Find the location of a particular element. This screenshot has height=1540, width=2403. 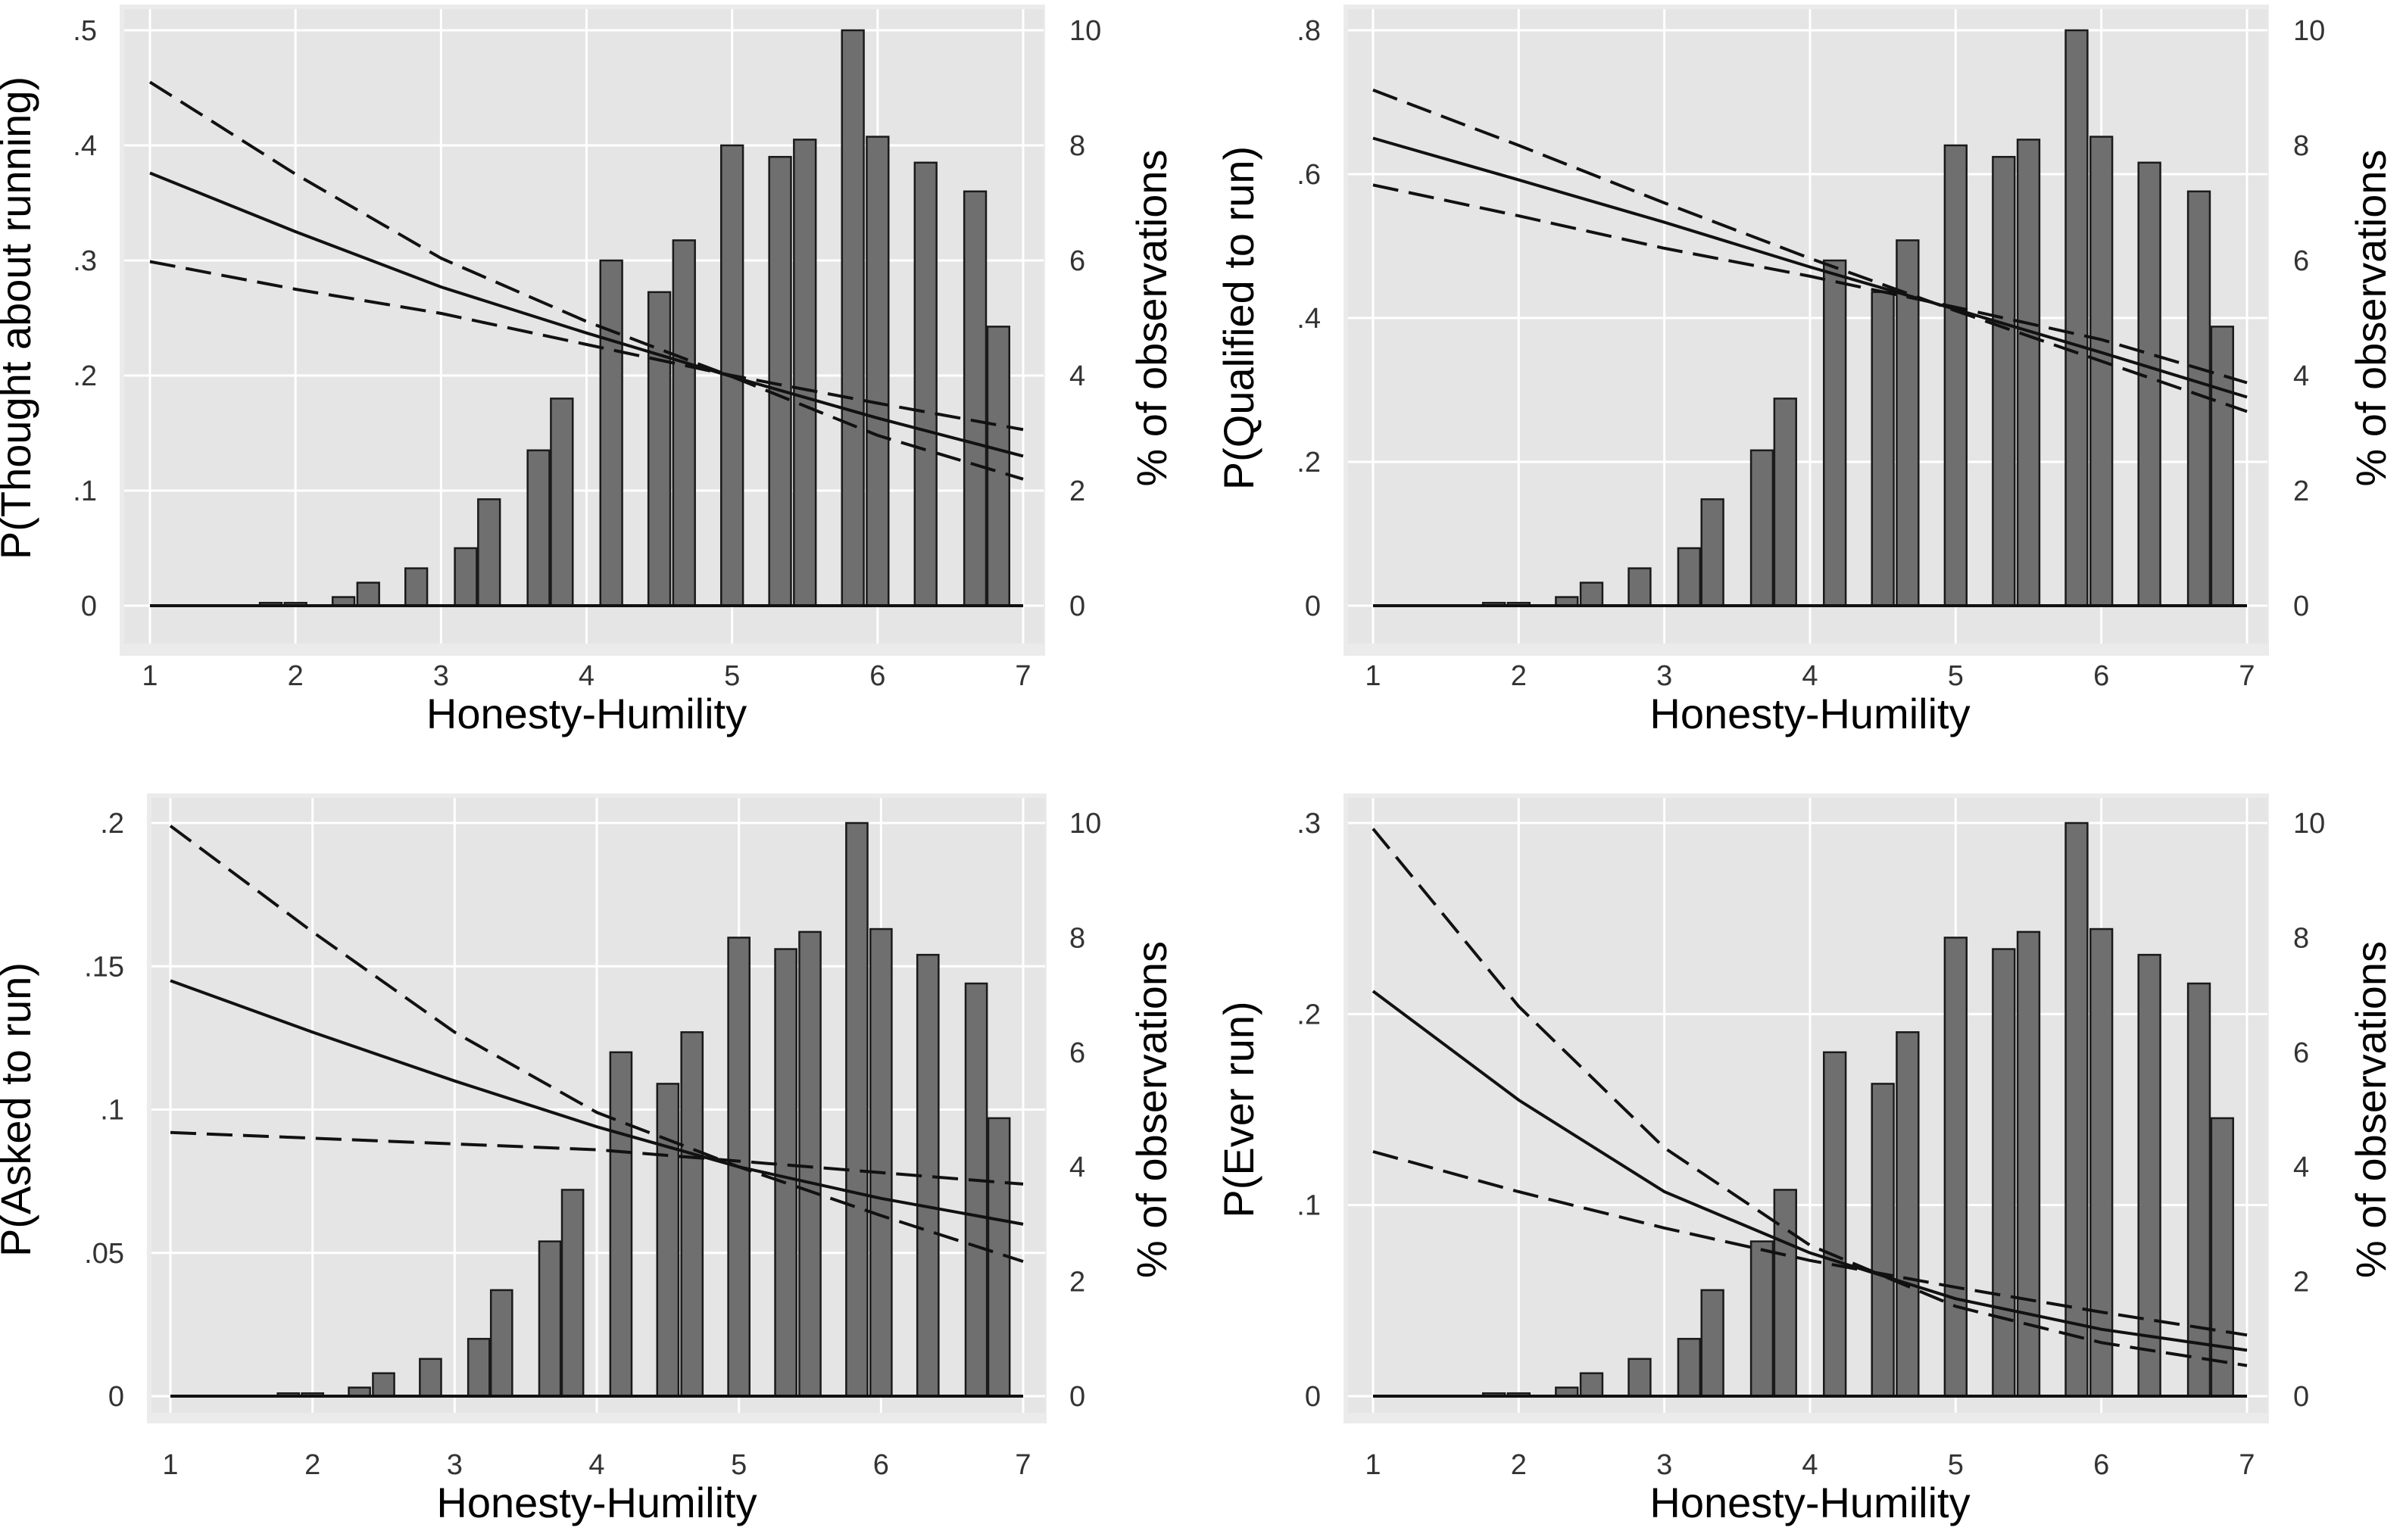

y-axis-title: P(Thought about running) is located at coordinates (19, 318).